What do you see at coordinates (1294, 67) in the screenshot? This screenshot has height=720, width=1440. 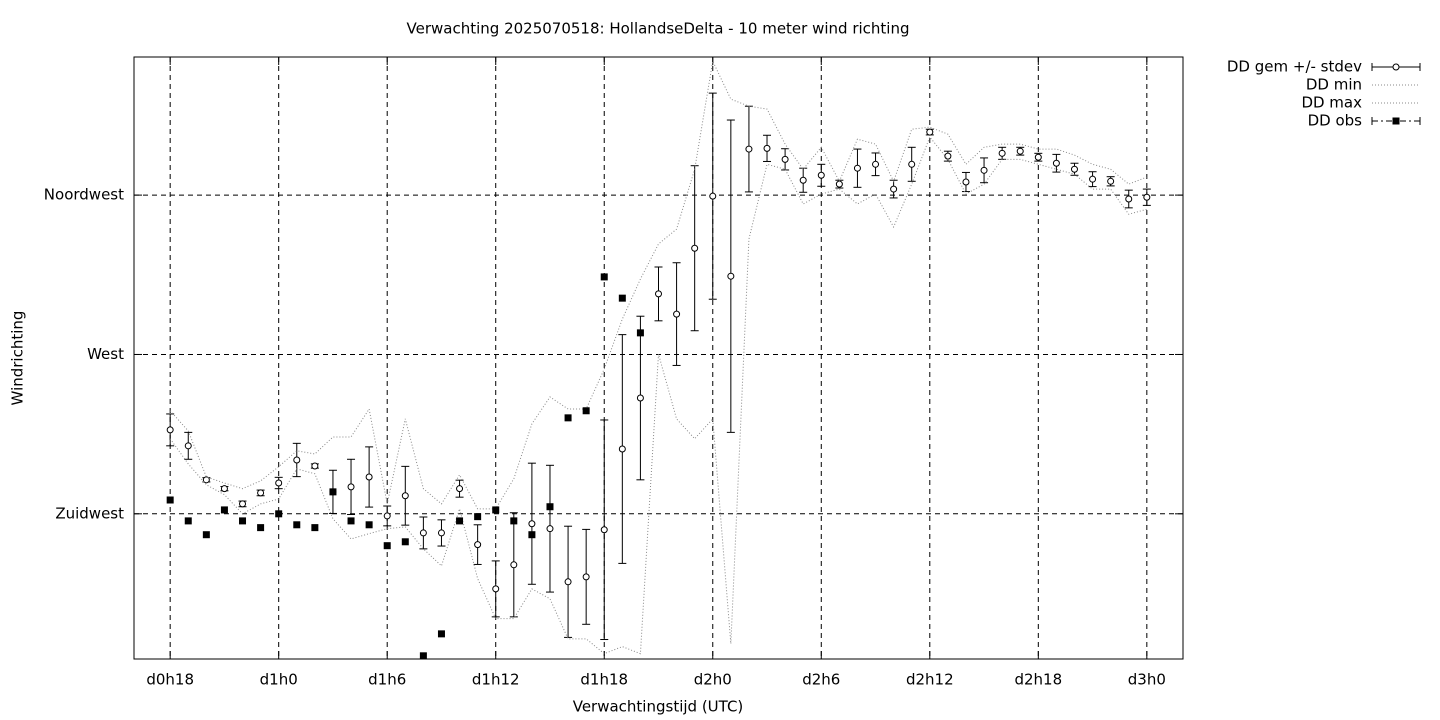 I see `legend-label: DD gem +/- stdev` at bounding box center [1294, 67].